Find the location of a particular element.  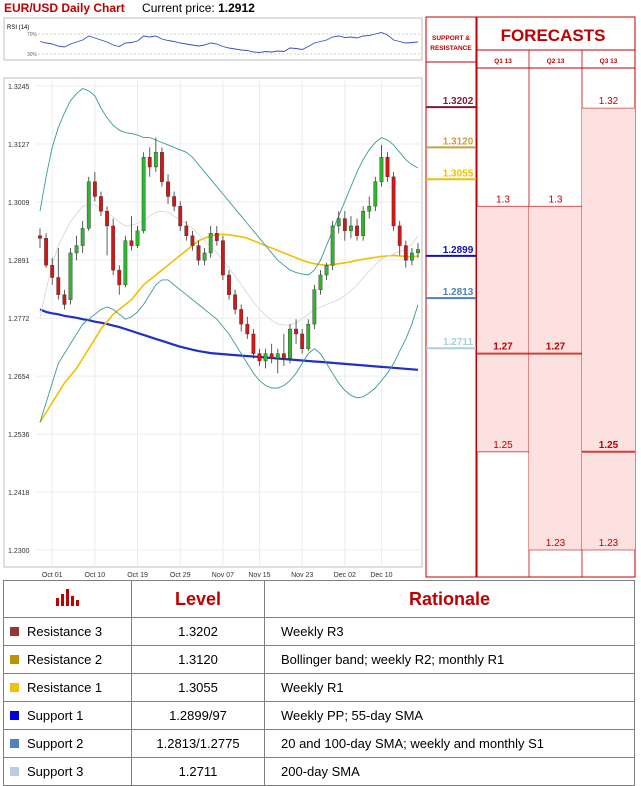

level-name-cell: Resistance 3 is located at coordinates (67, 631).